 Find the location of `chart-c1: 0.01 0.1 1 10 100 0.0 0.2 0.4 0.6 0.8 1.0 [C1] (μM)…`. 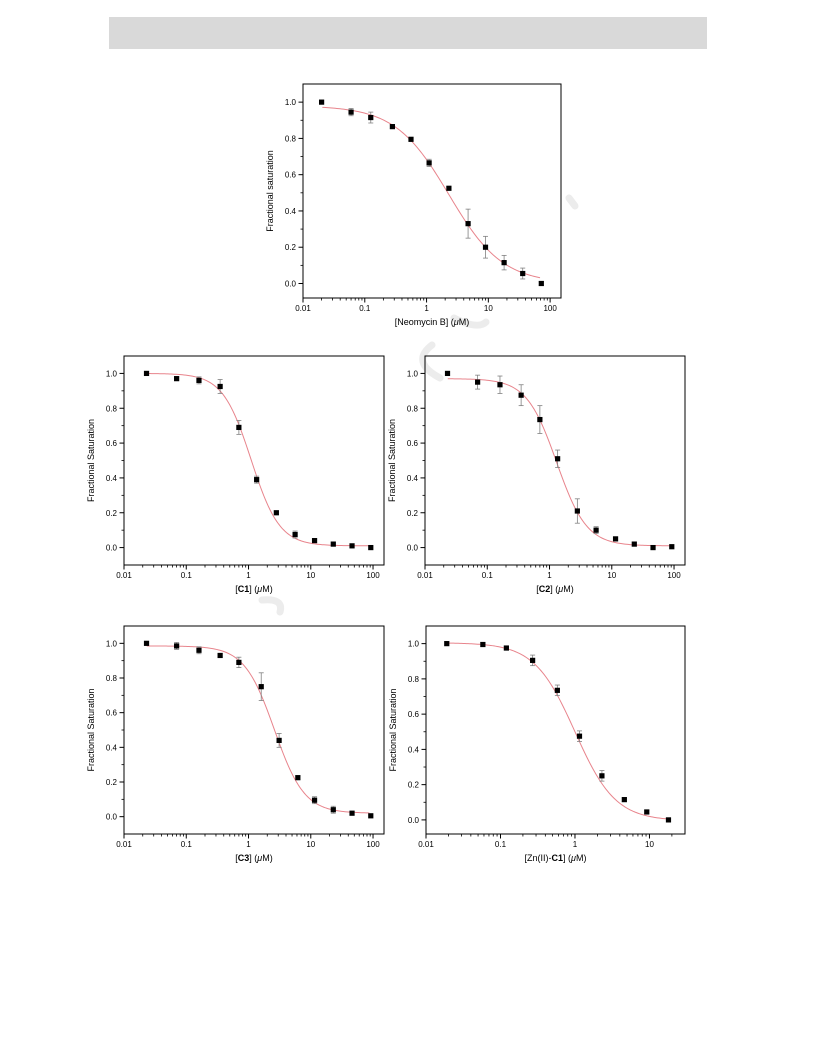

chart-c1: 0.01 0.1 1 10 100 0.0 0.2 0.4 0.6 0.8 1.0 [C1] (μM)… is located at coordinates (235, 474).